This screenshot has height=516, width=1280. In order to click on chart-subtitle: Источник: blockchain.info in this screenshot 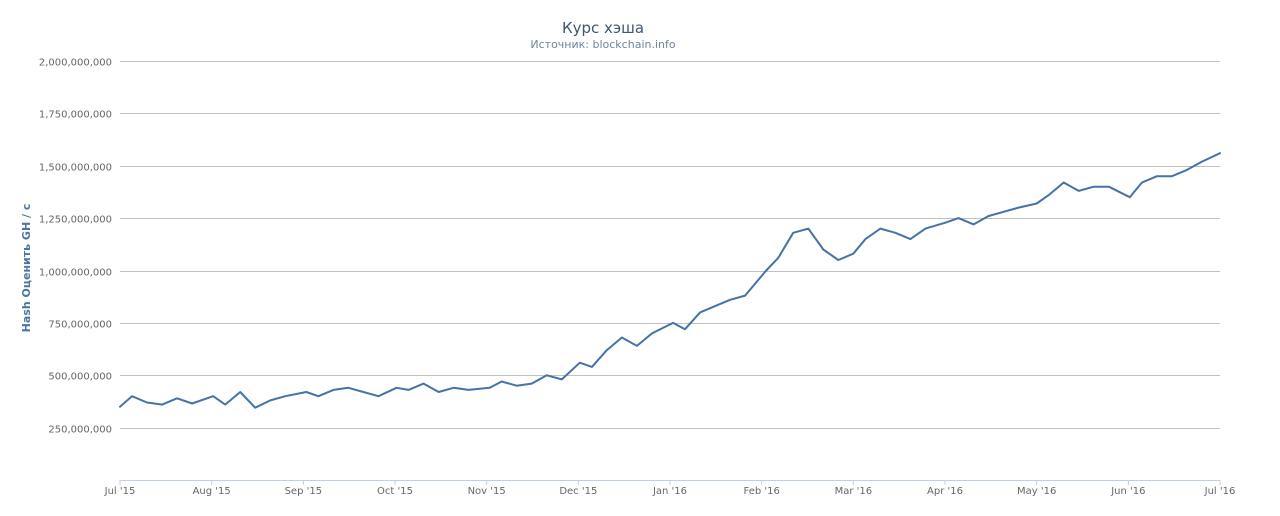, I will do `click(602, 44)`.